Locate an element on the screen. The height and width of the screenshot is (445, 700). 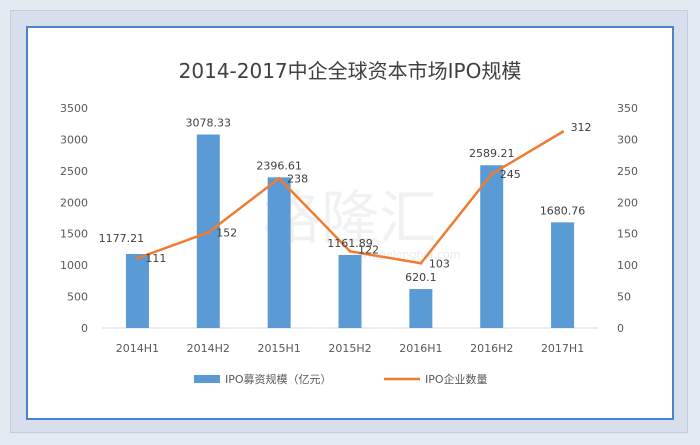
y-left-tick-label: 2000 is located at coordinates (74, 202).